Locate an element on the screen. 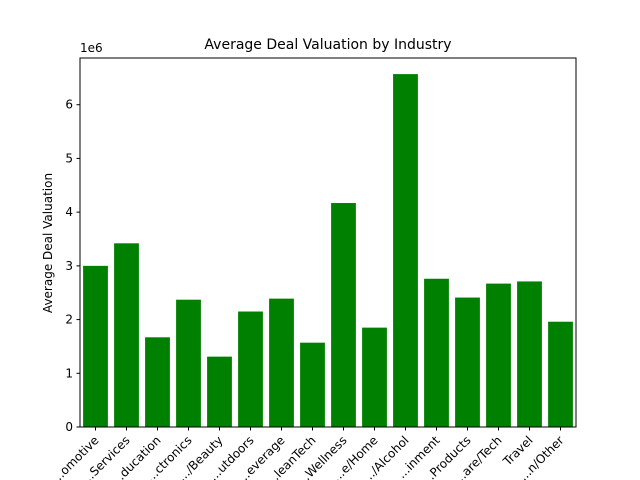 The height and width of the screenshot is (480, 640). y-tick-label: 3 is located at coordinates (69, 266).